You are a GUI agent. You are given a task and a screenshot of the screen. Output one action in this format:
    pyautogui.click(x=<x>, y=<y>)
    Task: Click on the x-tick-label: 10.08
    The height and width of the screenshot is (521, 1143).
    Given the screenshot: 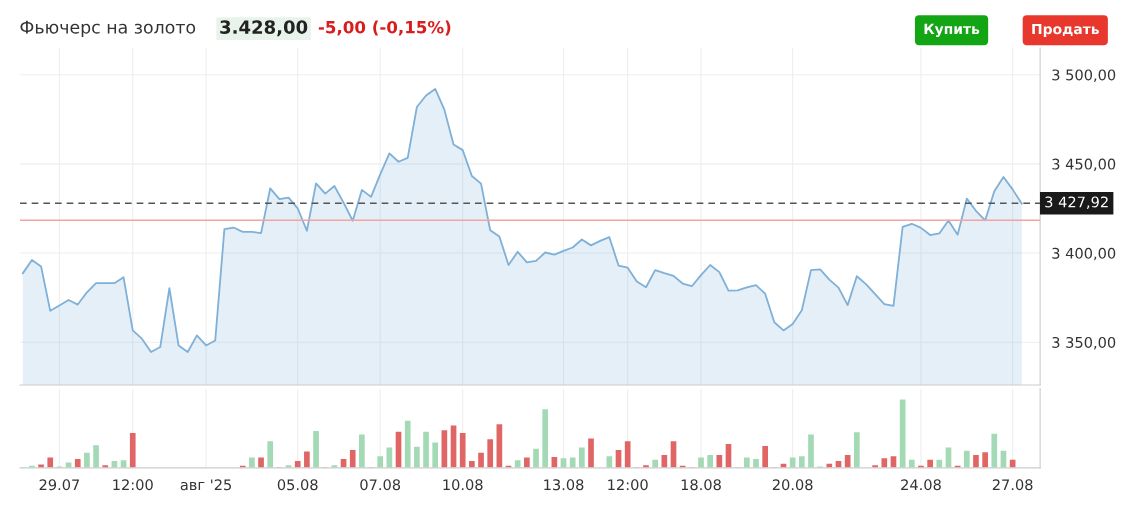 What is the action you would take?
    pyautogui.click(x=463, y=485)
    